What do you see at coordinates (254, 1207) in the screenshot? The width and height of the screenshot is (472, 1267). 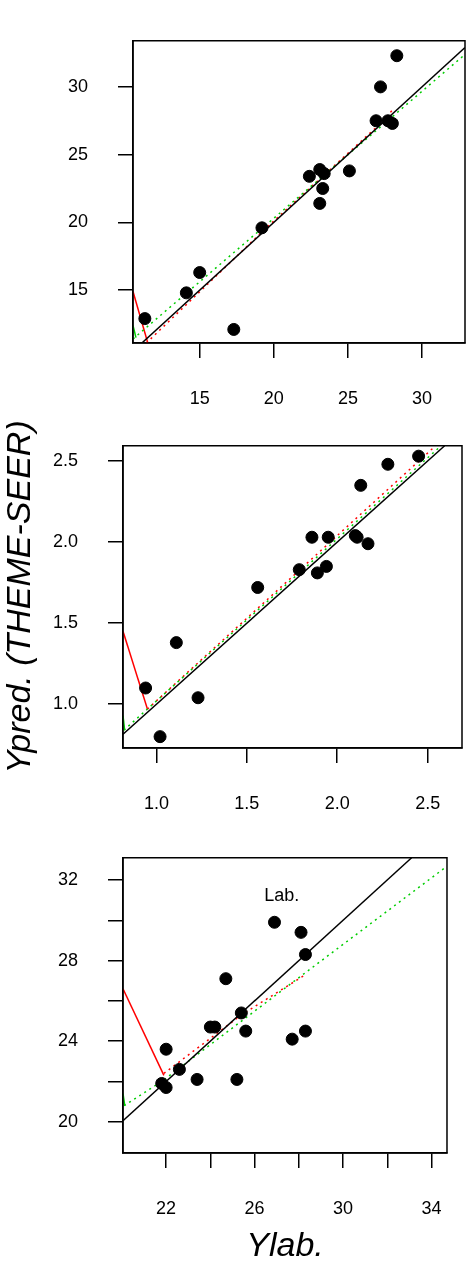 I see `x-tick-label: 26` at bounding box center [254, 1207].